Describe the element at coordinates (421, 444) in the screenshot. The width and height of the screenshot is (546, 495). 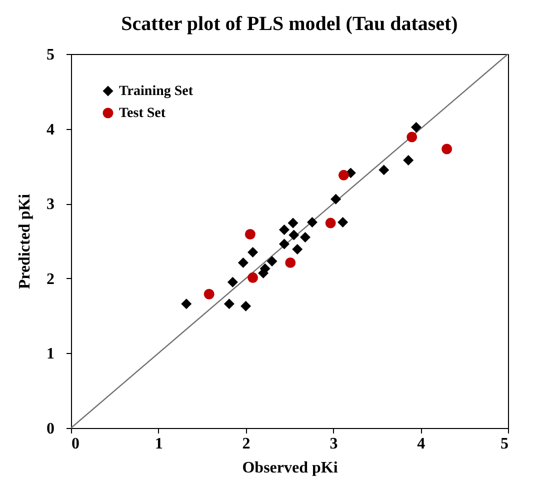
I see `x-tick-label: 4` at that location.